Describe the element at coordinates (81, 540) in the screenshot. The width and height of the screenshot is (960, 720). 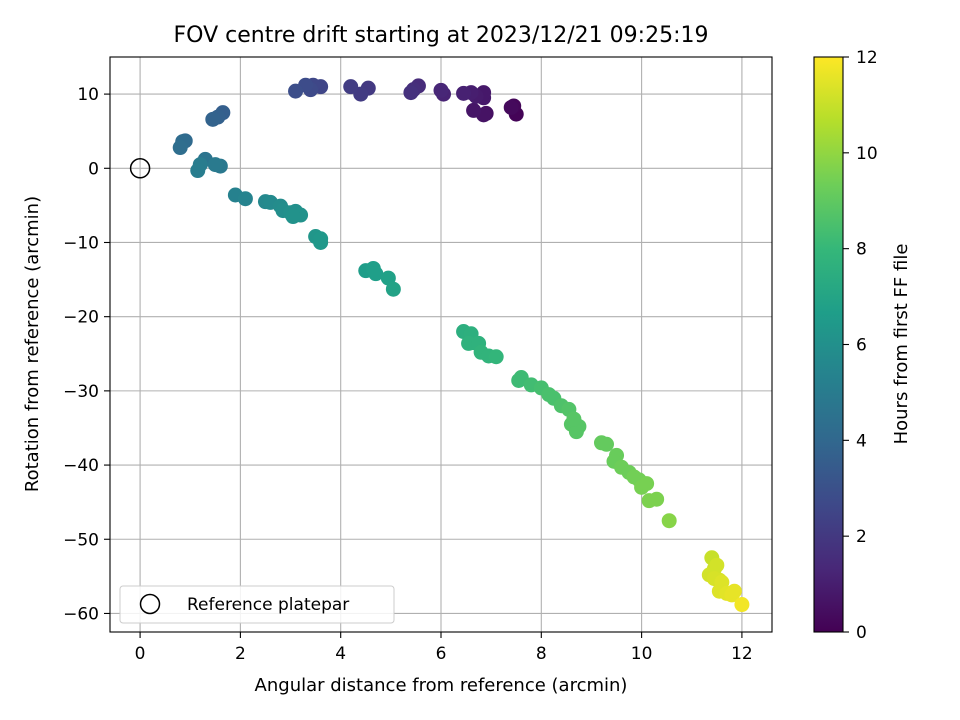
I see `y-tick-label: −50` at that location.